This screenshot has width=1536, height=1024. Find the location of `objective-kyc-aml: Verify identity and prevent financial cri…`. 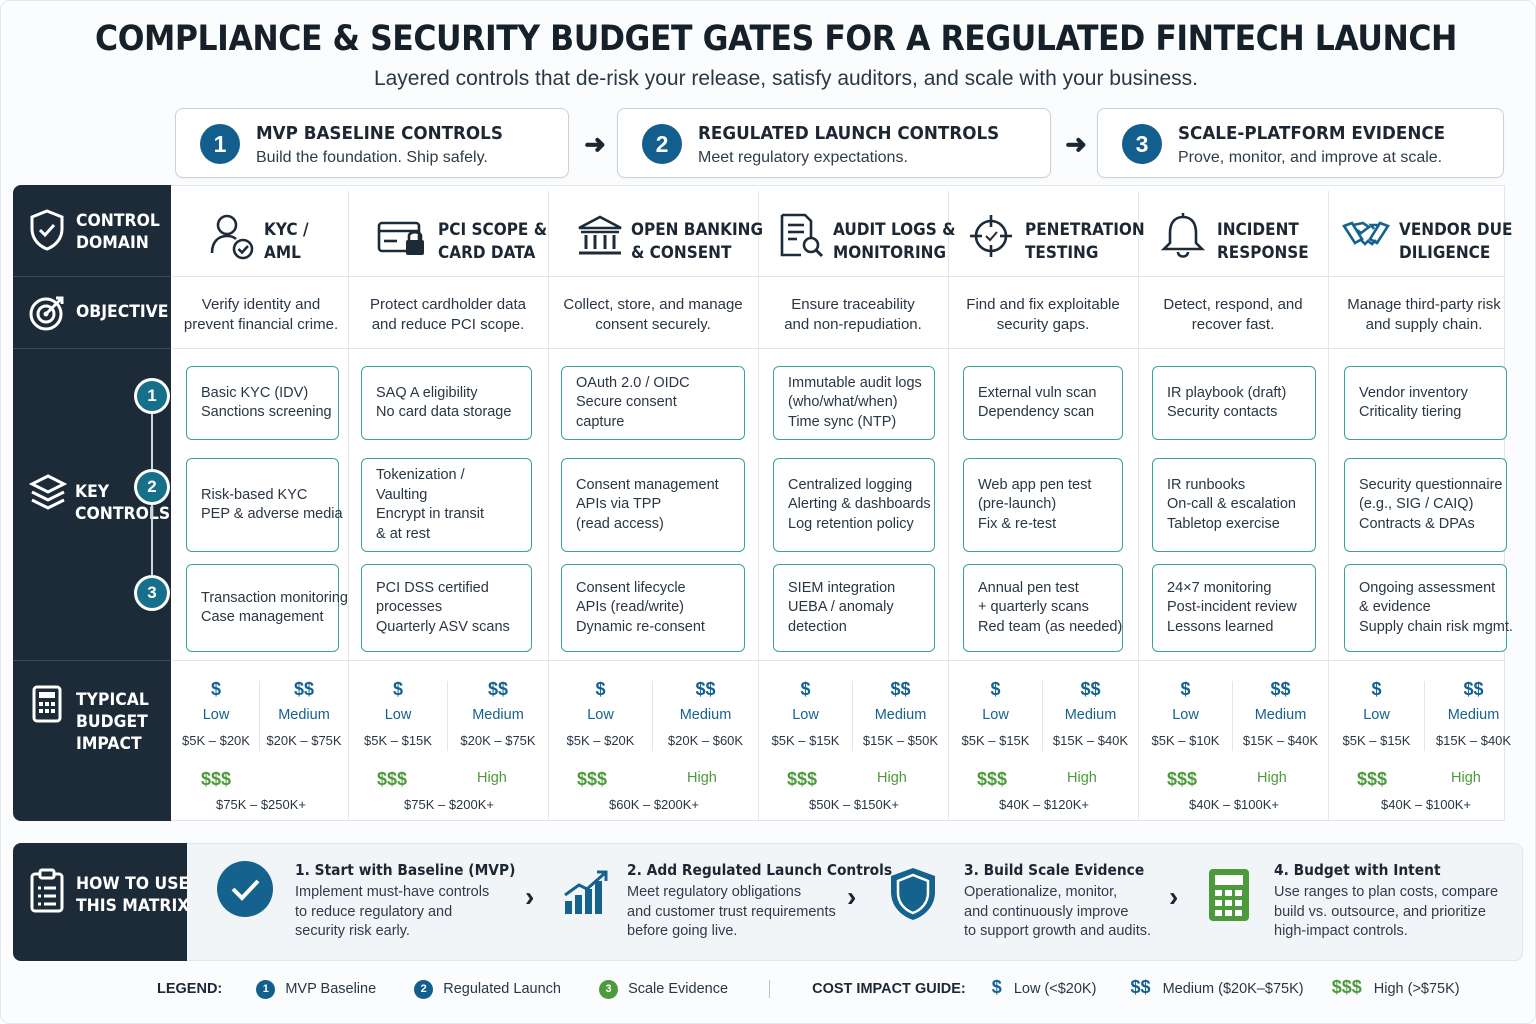

objective-kyc-aml: Verify identity and prevent financial cri… is located at coordinates (261, 314).